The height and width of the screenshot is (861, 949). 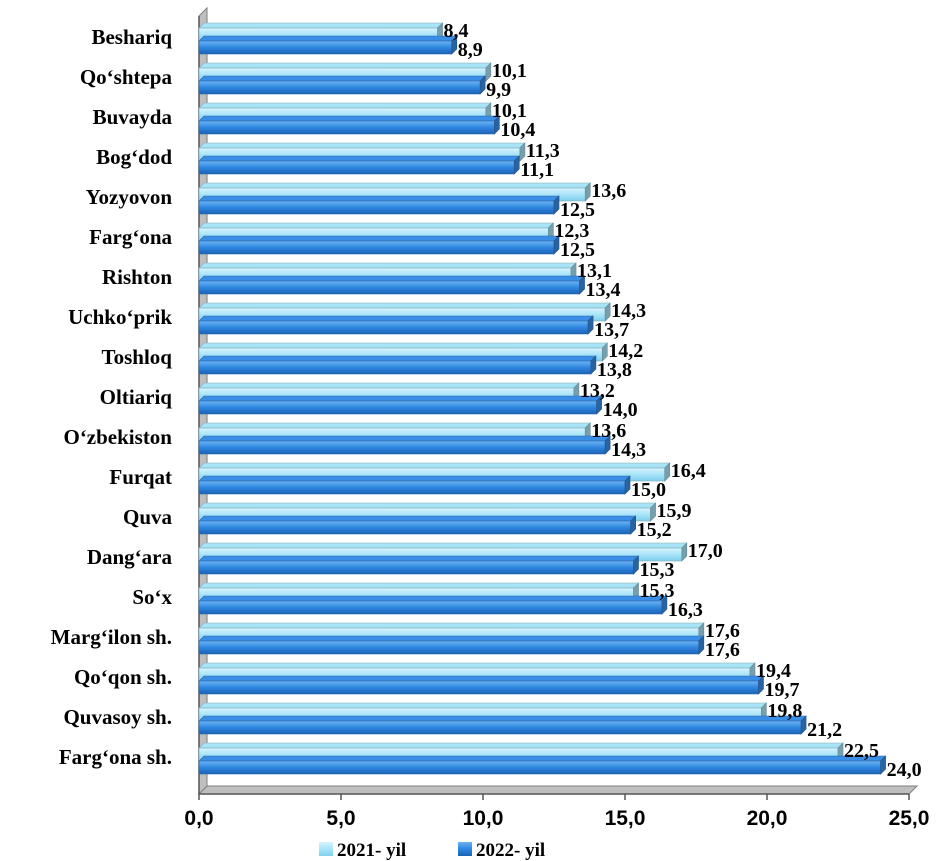 What do you see at coordinates (824, 730) in the screenshot?
I see `data-label-2022: 21,2` at bounding box center [824, 730].